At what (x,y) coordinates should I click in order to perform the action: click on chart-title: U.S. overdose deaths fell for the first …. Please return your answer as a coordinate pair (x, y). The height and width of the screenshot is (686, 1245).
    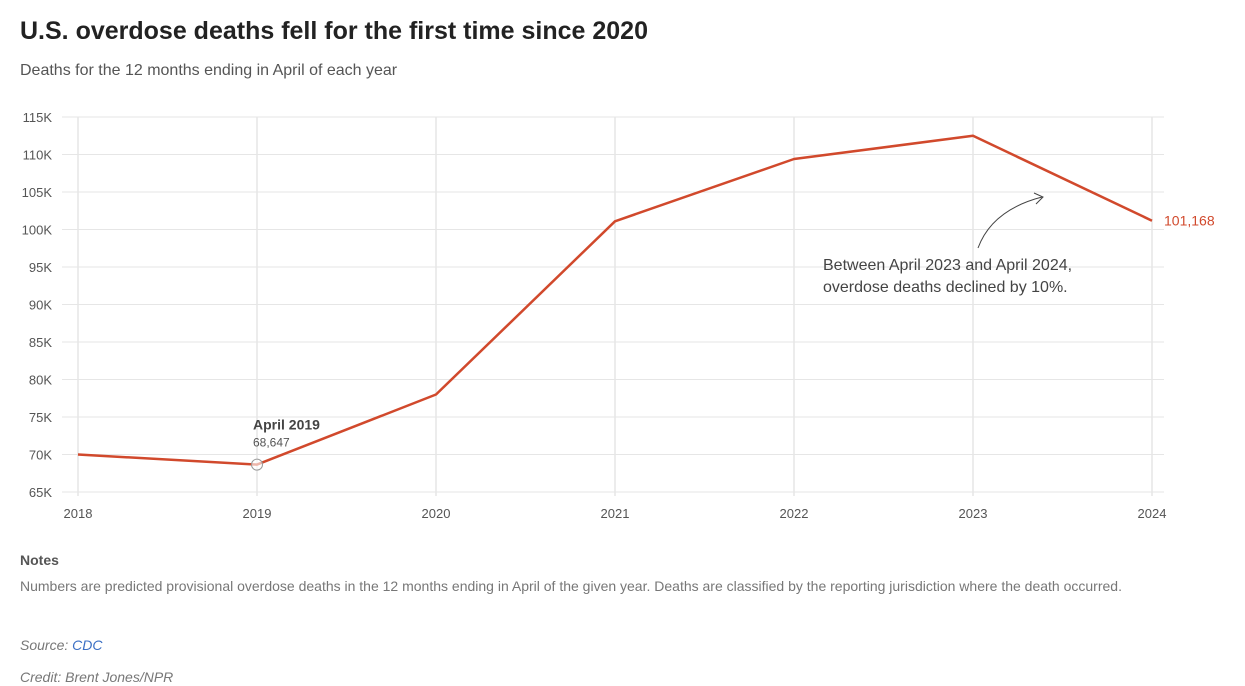
    Looking at the image, I should click on (334, 31).